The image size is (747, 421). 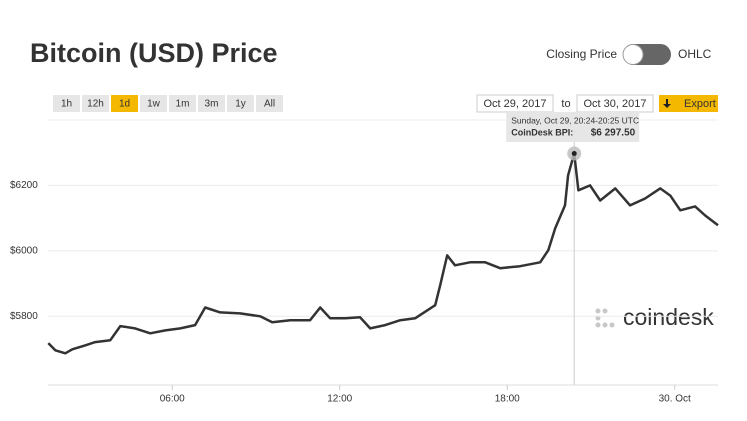 What do you see at coordinates (581, 54) in the screenshot?
I see `toggle-left-label: Closing Price` at bounding box center [581, 54].